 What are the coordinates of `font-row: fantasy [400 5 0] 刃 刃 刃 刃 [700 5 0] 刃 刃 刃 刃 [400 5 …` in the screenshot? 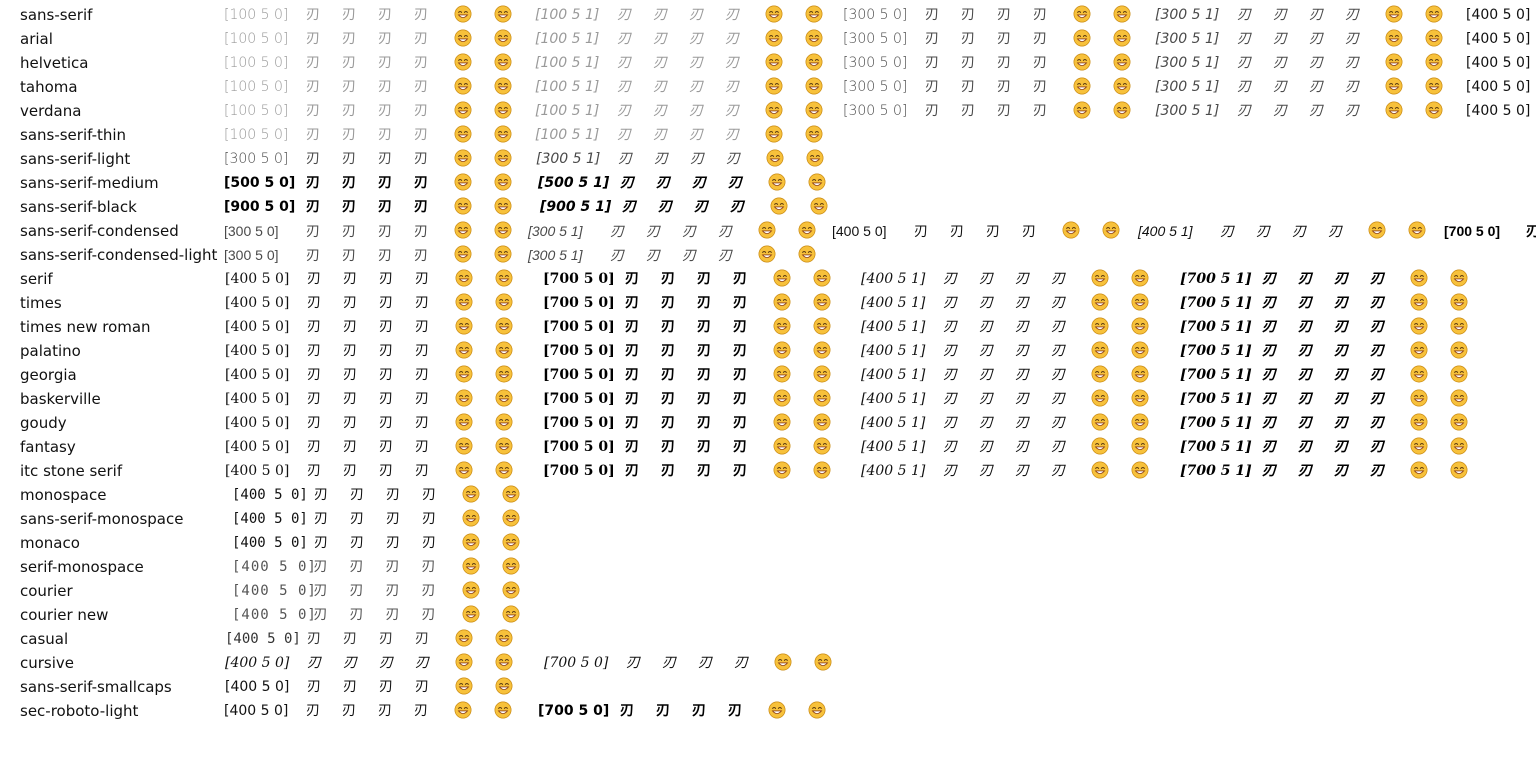 It's located at (768, 447).